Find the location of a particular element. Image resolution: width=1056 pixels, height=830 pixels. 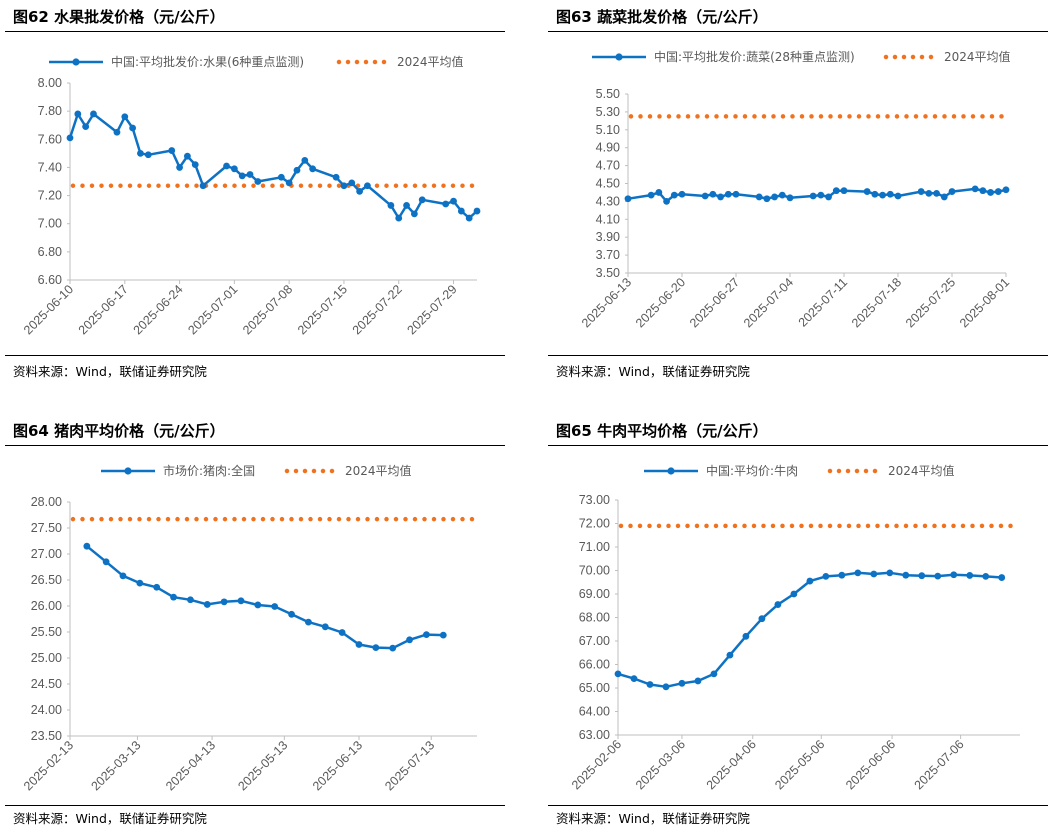

y-tick-label: 6.80 is located at coordinates (50, 252).